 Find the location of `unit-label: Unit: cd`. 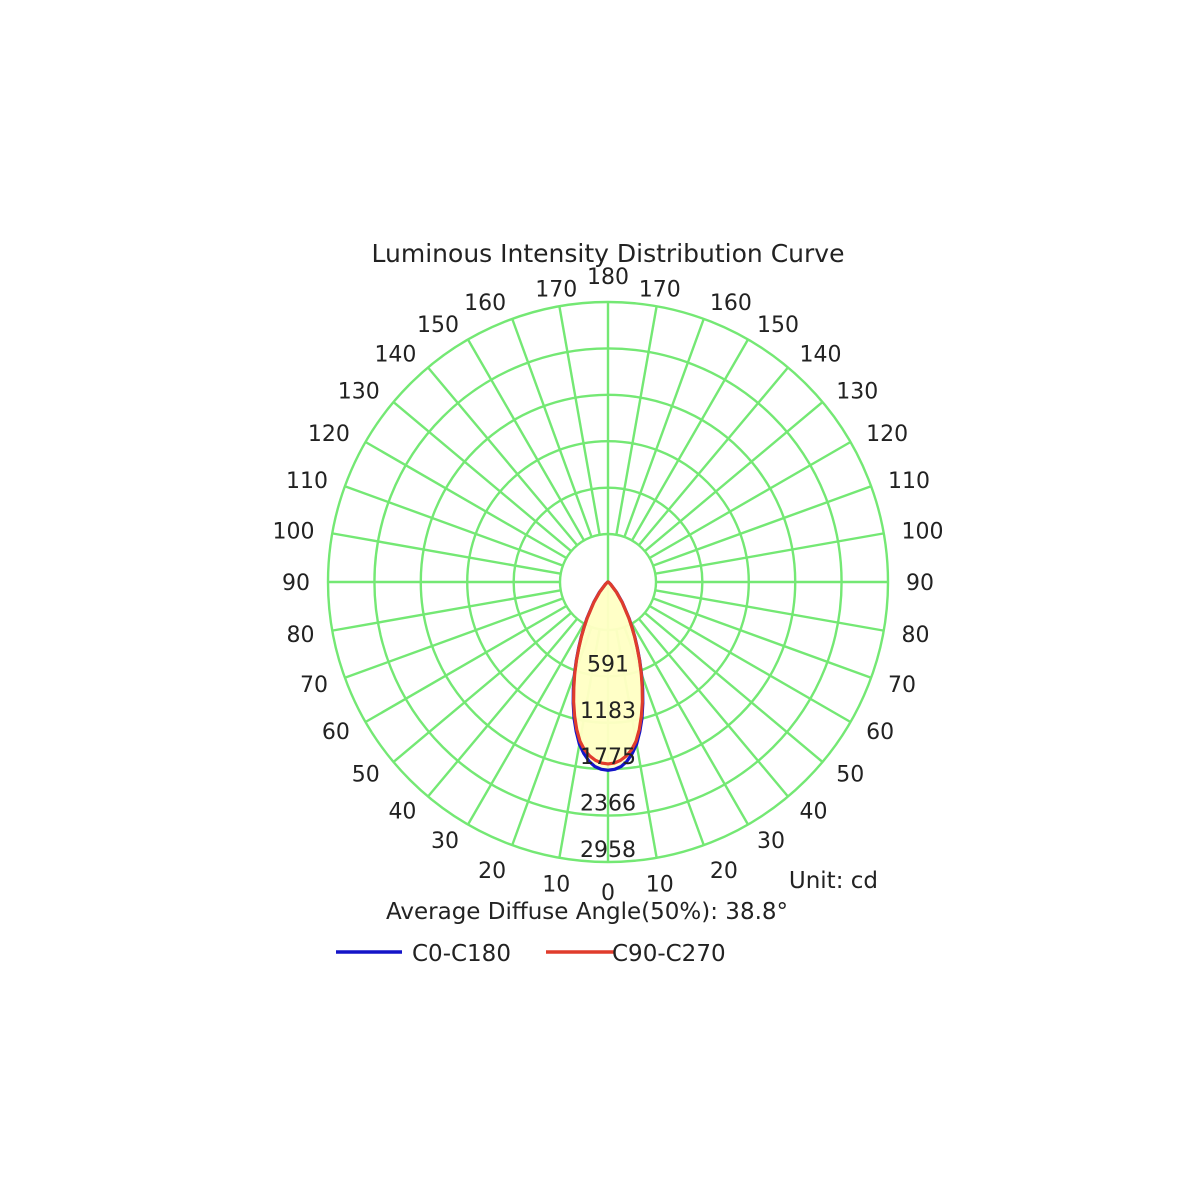

unit-label: Unit: cd is located at coordinates (833, 881).